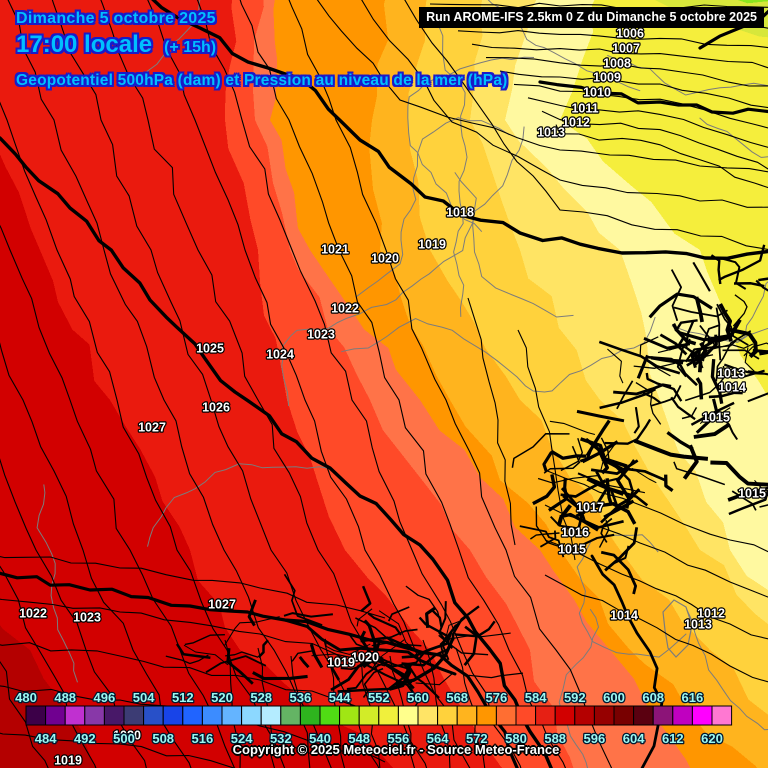 This screenshot has height=768, width=768. Describe the element at coordinates (597, 93) in the screenshot. I see `pressure-label: 1010` at that location.